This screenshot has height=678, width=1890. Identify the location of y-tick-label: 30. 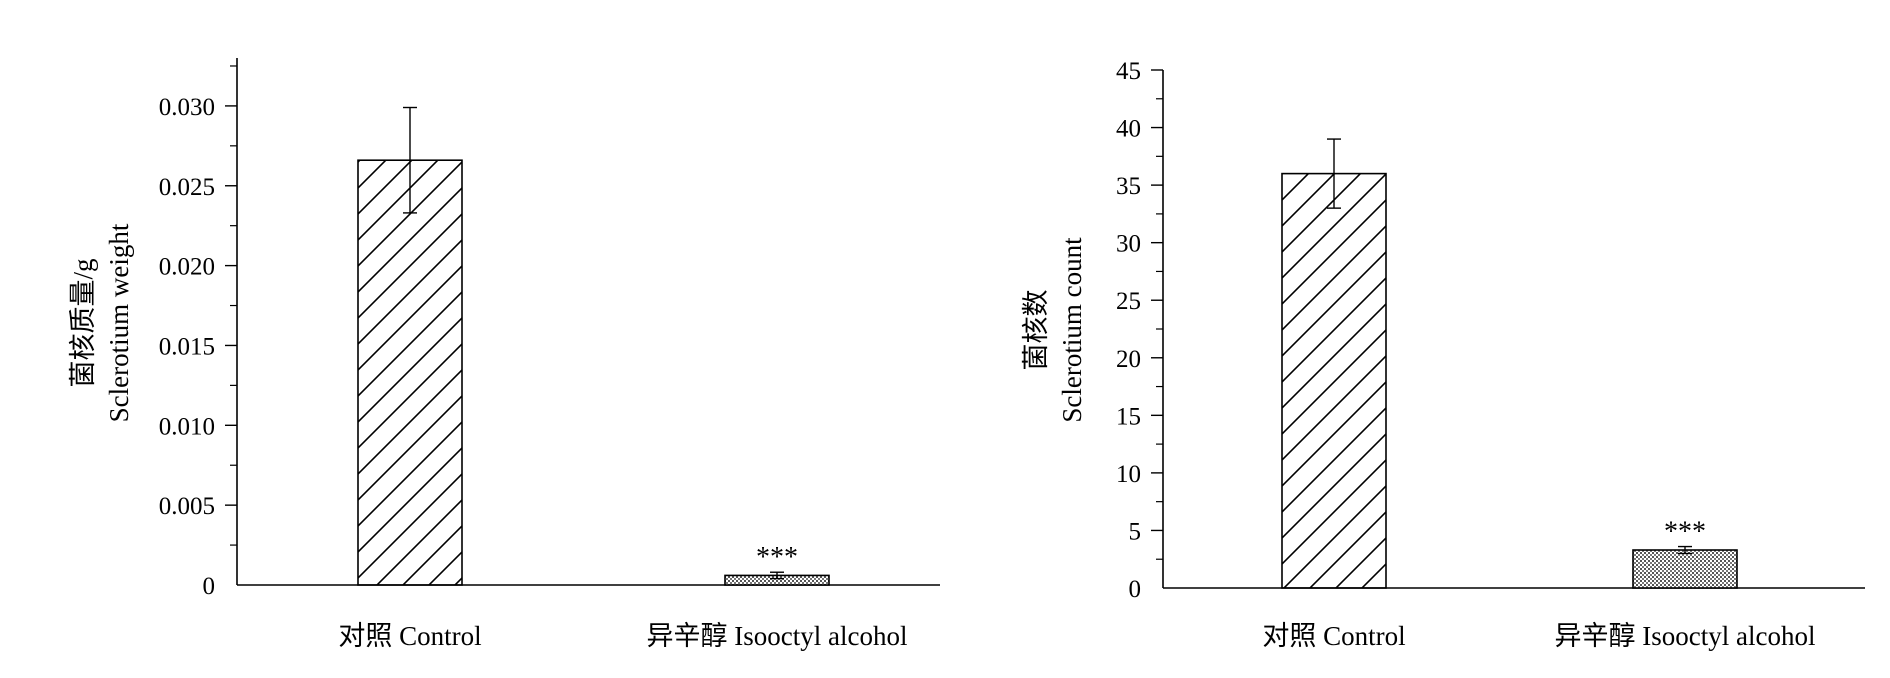
(1128, 244).